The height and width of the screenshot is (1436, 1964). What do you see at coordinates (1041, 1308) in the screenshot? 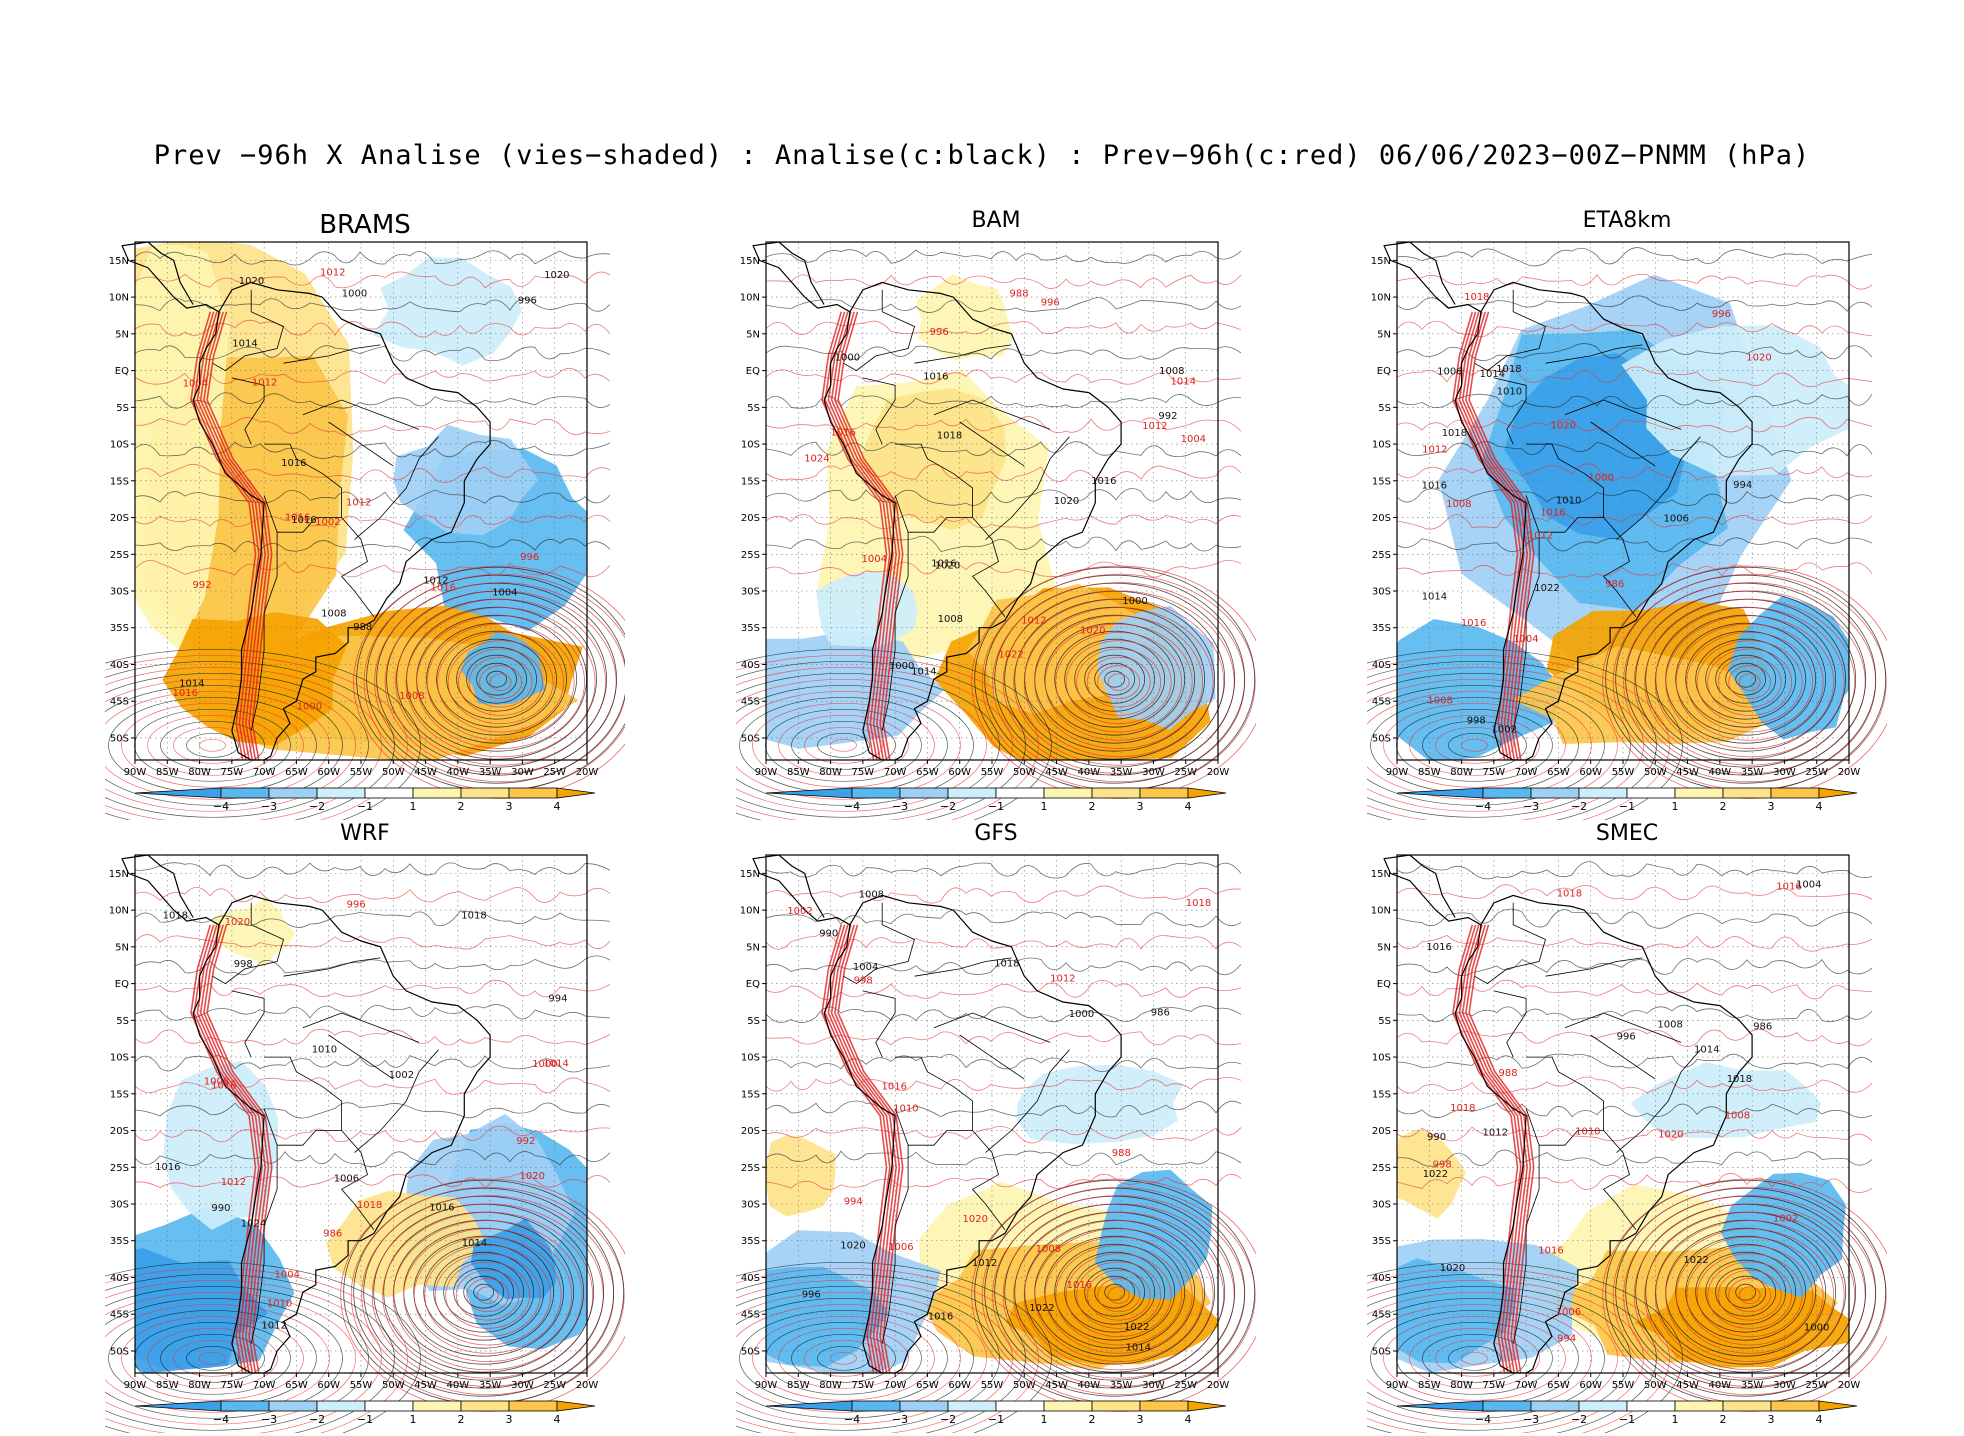
I see `isobar-label: 1022` at bounding box center [1041, 1308].